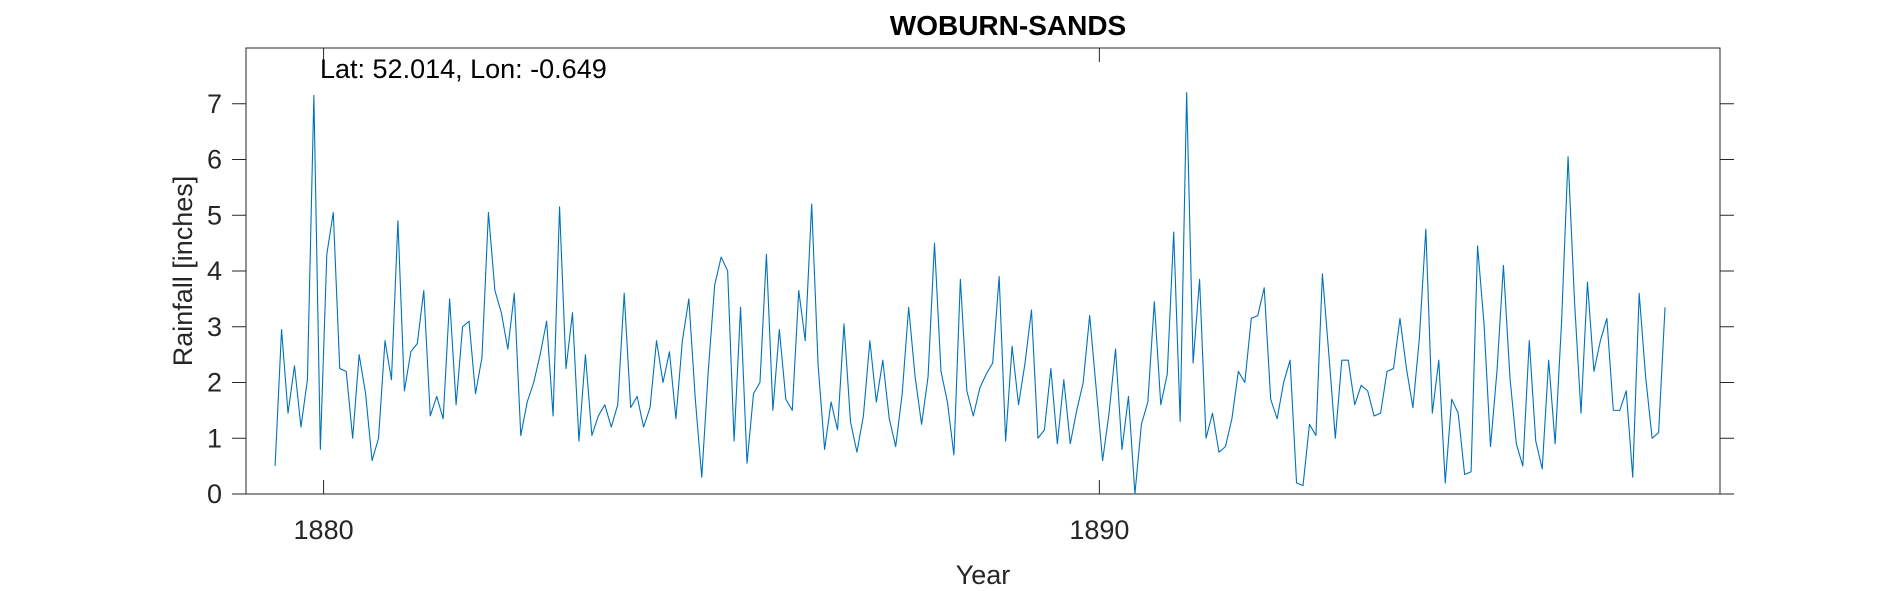 The width and height of the screenshot is (1890, 591). I want to click on y-tick-label: 5, so click(214, 215).